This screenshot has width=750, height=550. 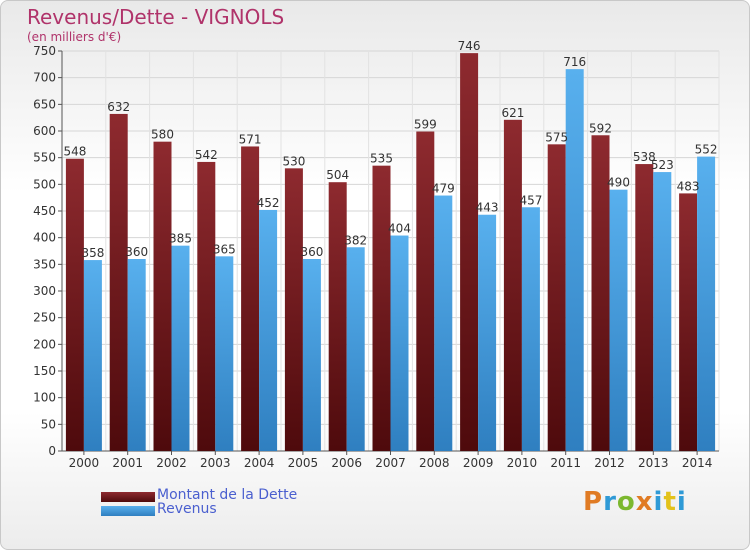 I want to click on data-label-revenus: 457, so click(x=530, y=200).